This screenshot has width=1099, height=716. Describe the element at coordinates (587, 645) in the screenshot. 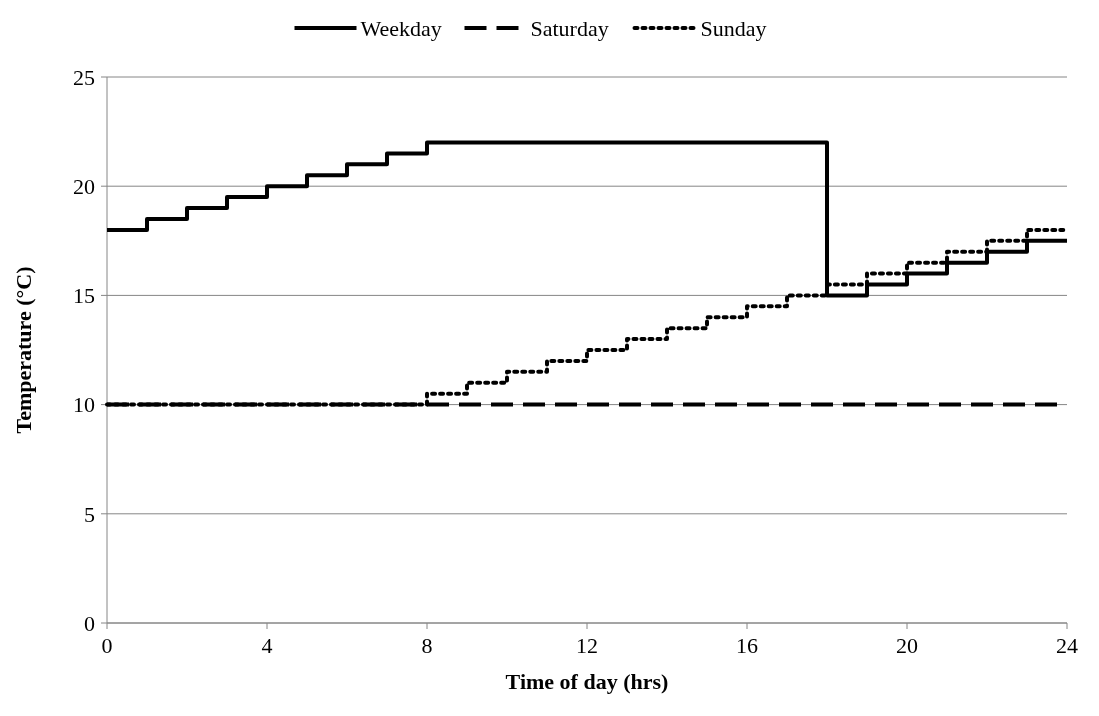

I see `x-tick-label: 12` at that location.